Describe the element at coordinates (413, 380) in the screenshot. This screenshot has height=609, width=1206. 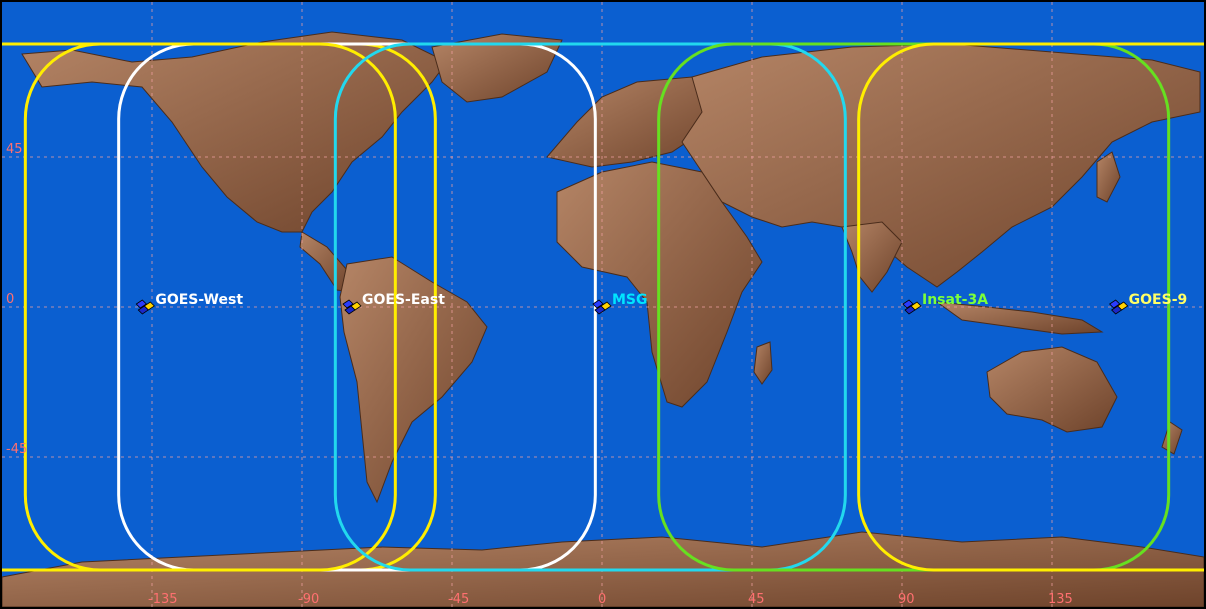
I see `south-america` at that location.